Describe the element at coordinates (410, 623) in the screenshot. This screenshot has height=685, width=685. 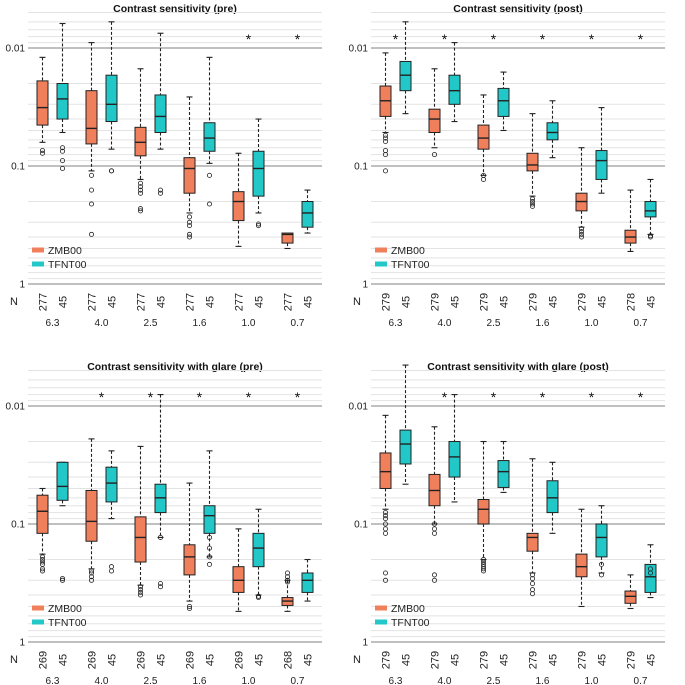
I see `legend-label: TFNT00` at that location.